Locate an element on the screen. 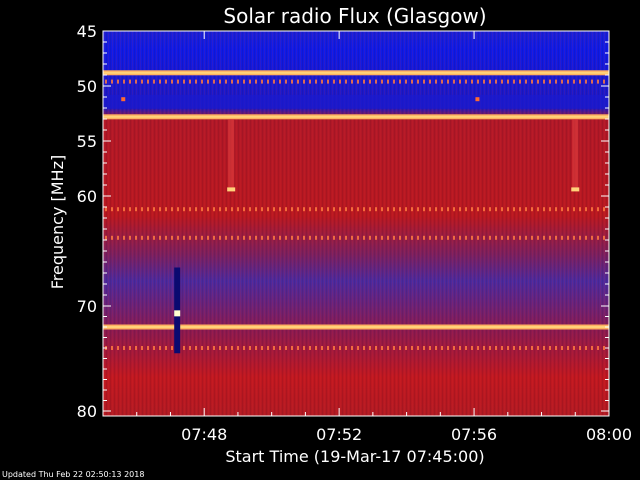  chart-title: Solar radio Flux (Glasgow) is located at coordinates (354, 16).